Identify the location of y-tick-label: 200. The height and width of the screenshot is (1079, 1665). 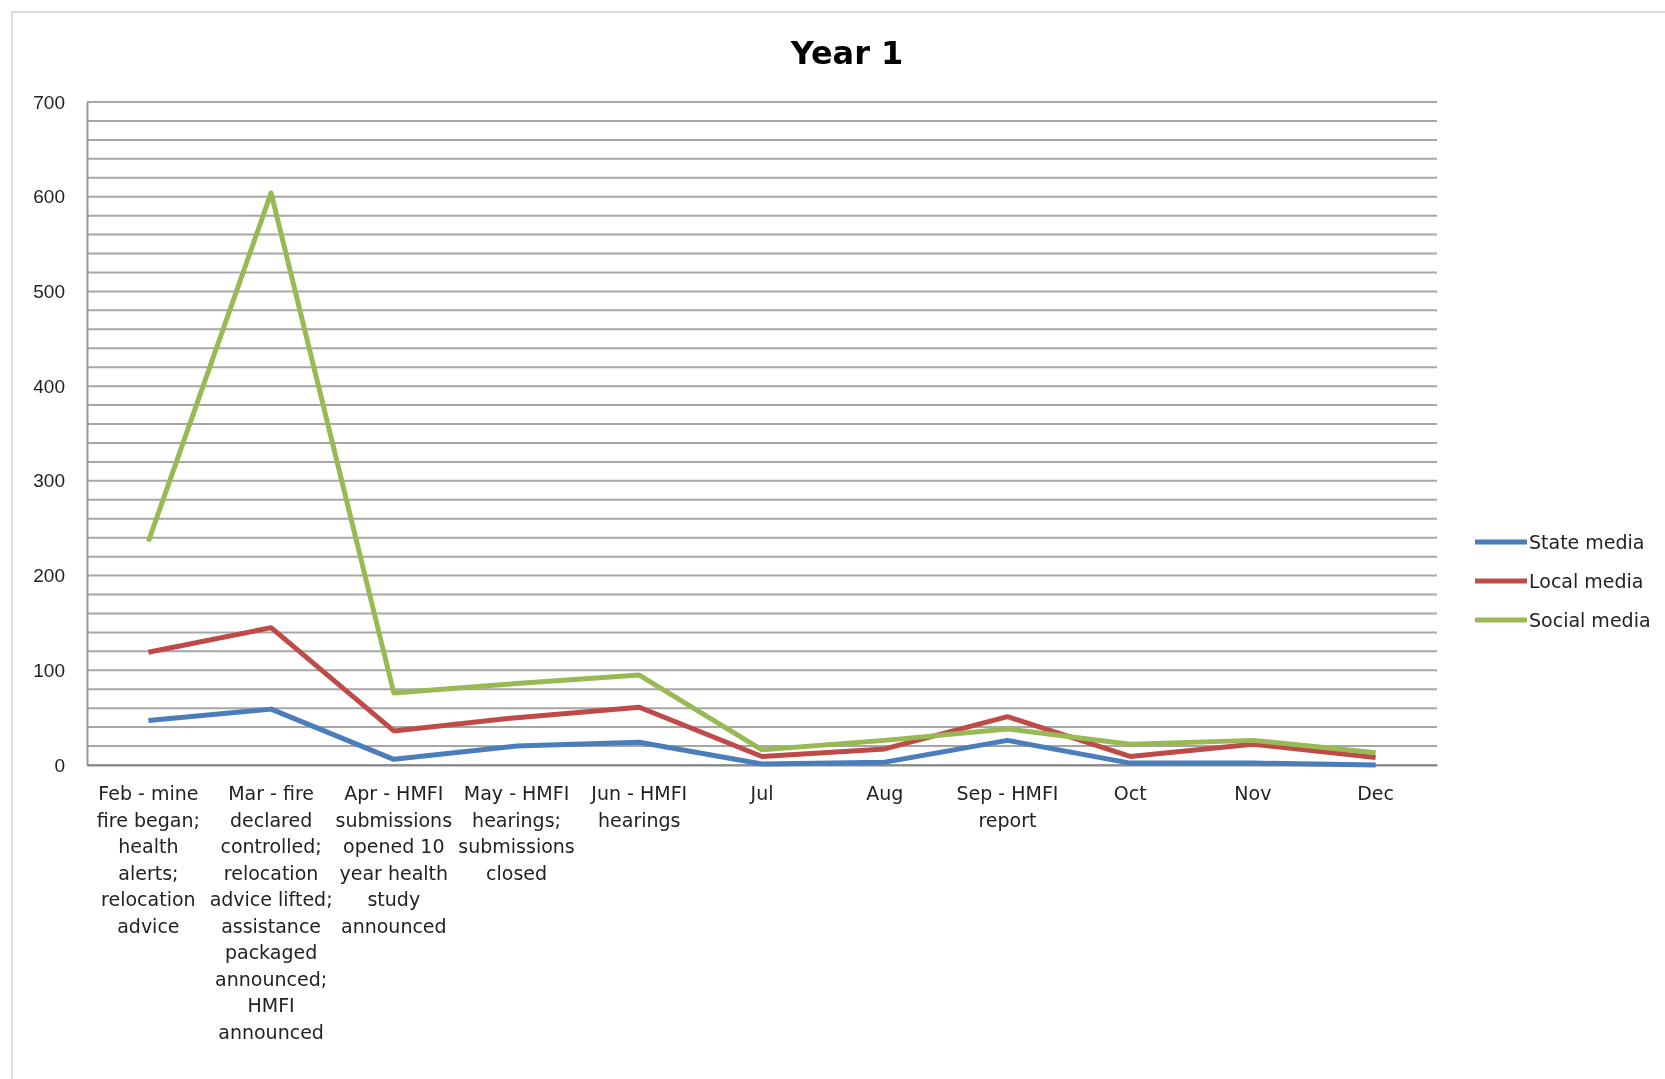
(49, 576).